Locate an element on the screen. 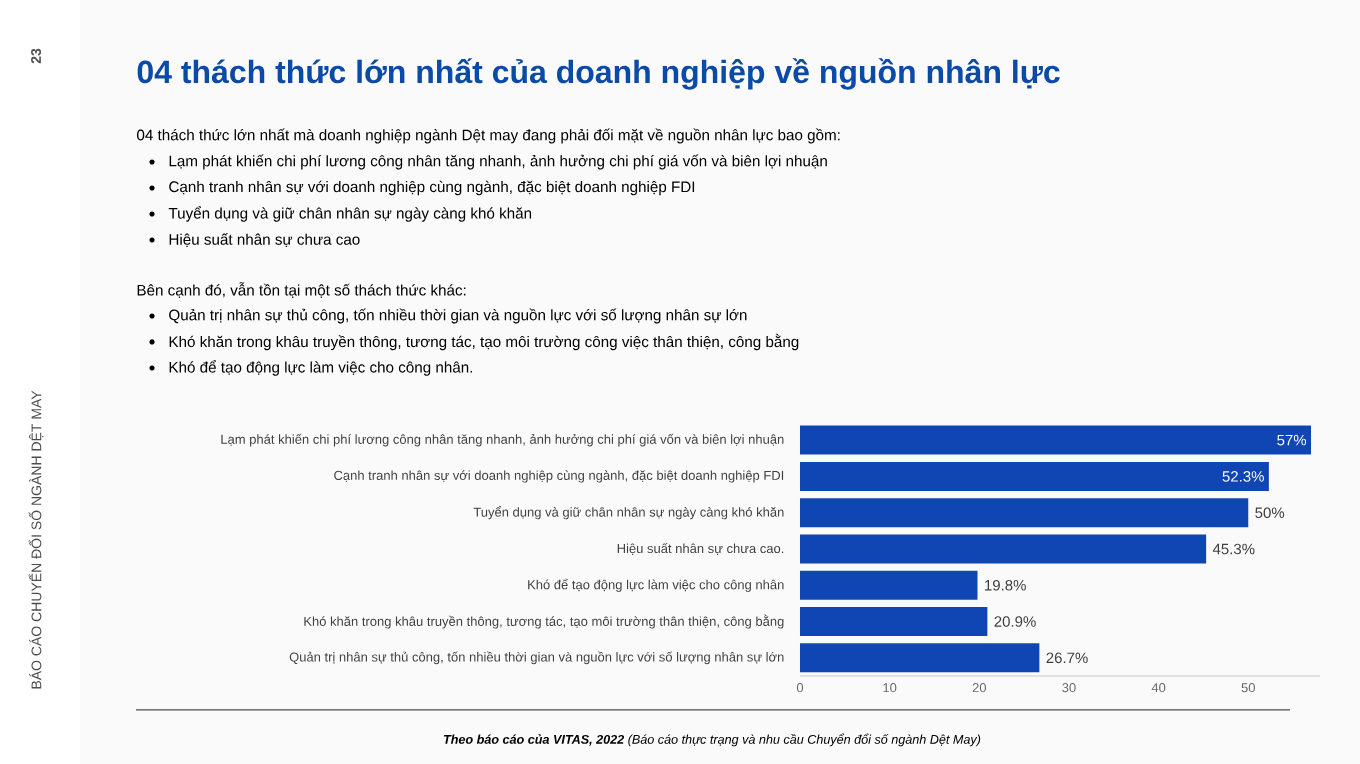 This screenshot has height=764, width=1360. chart-title: 04 thách thức lớn nhất của doanh nghiệp về nguồn nhân lực is located at coordinates (598, 74).